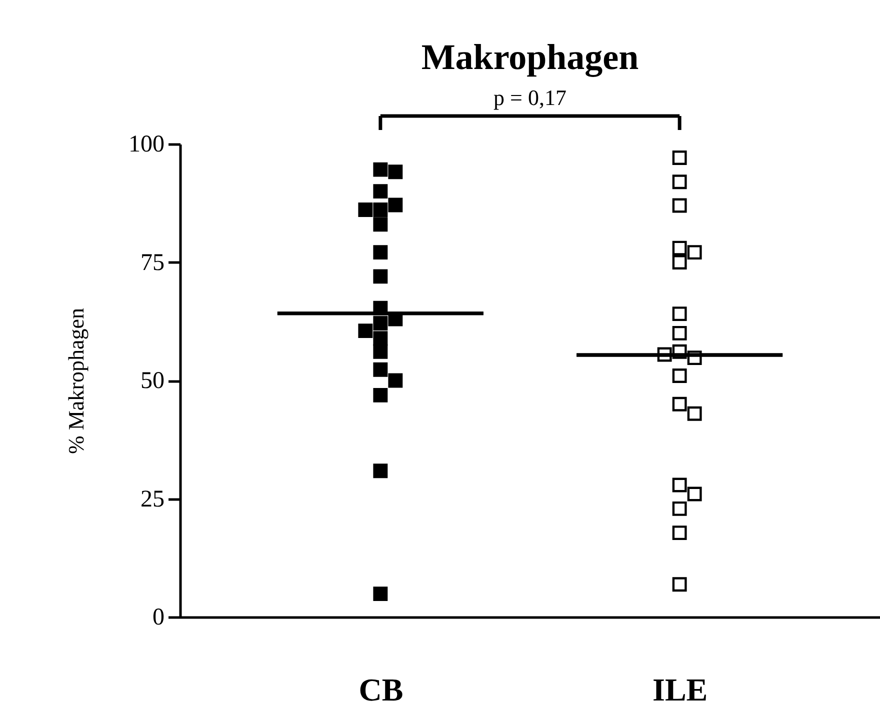 This screenshot has height=715, width=880. Describe the element at coordinates (152, 499) in the screenshot. I see `y-tick-label: 25` at that location.